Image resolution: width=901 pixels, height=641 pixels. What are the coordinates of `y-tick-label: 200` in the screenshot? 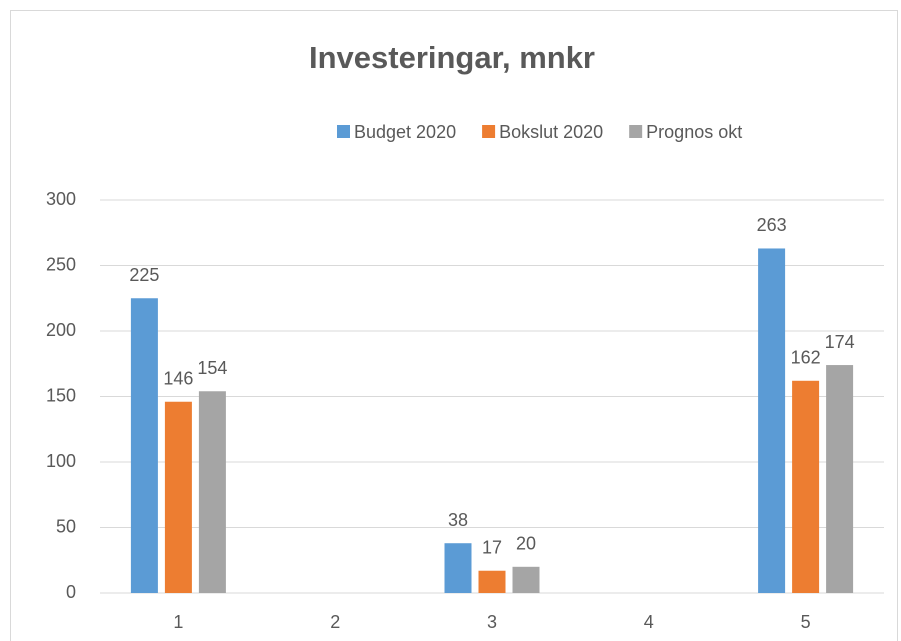 It's located at (61, 330).